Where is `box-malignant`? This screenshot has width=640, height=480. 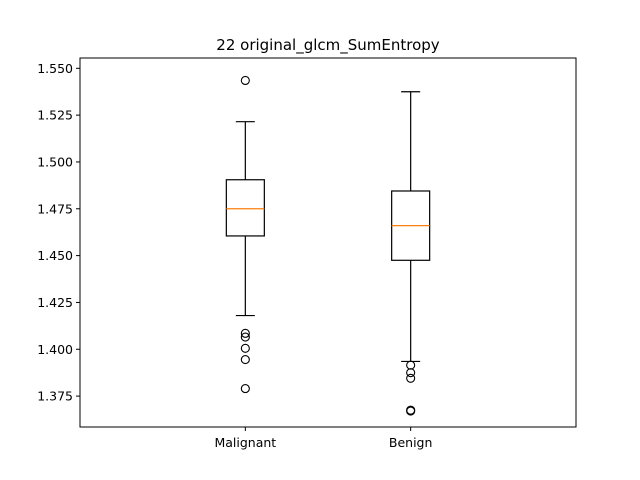
box-malignant is located at coordinates (245, 208).